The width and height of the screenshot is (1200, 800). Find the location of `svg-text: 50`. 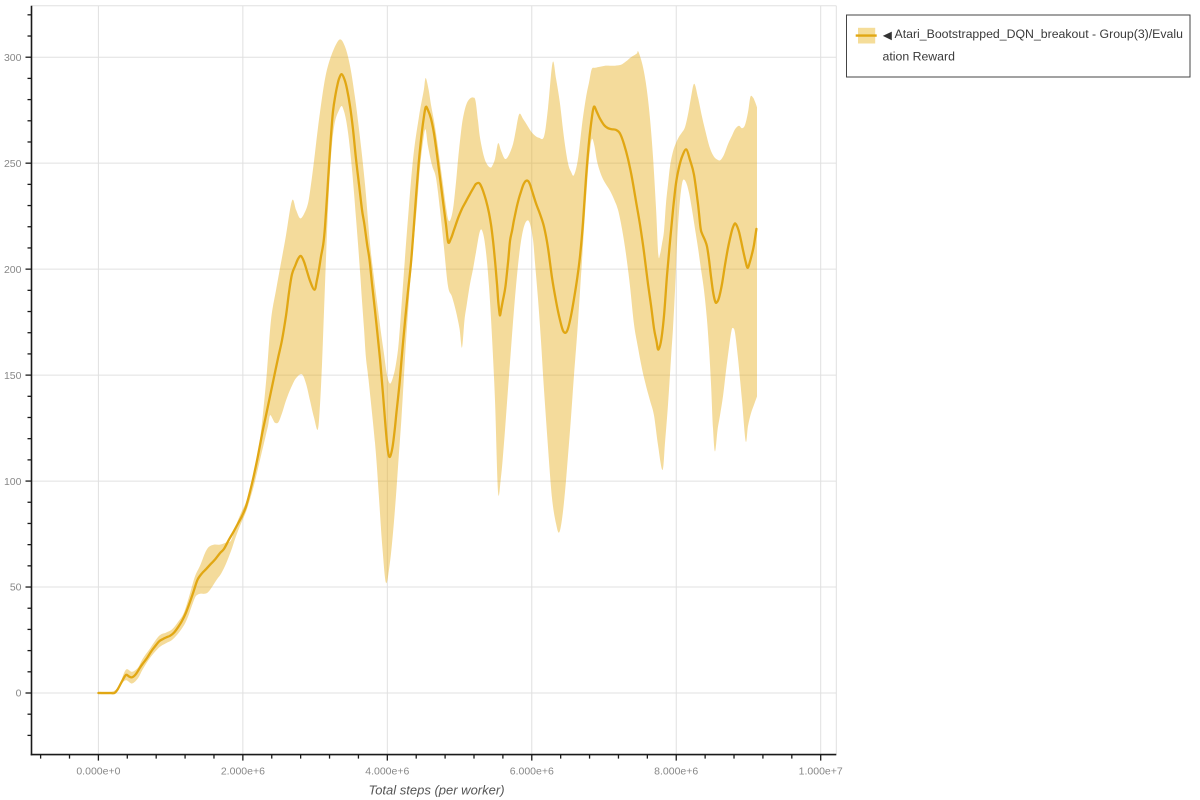

svg-text: 50 is located at coordinates (16, 588).